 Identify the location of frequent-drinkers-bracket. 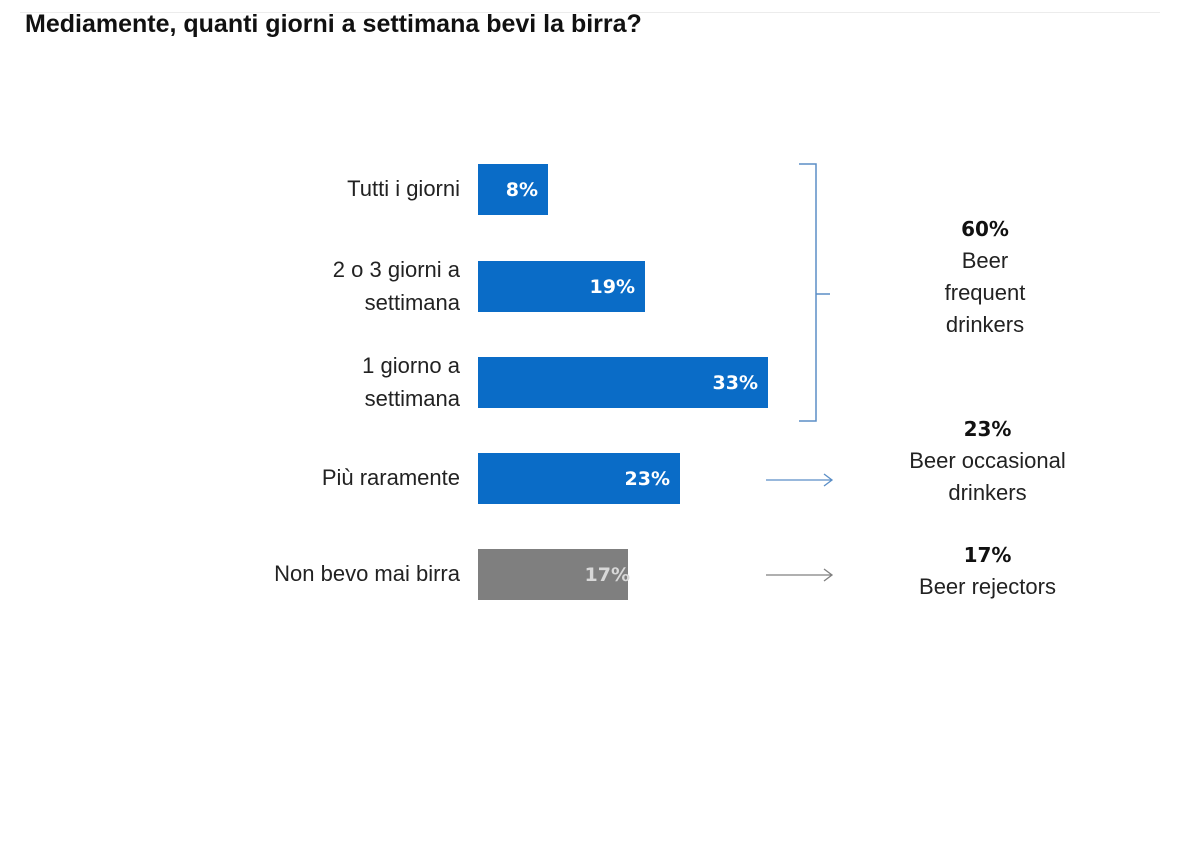
(814, 292).